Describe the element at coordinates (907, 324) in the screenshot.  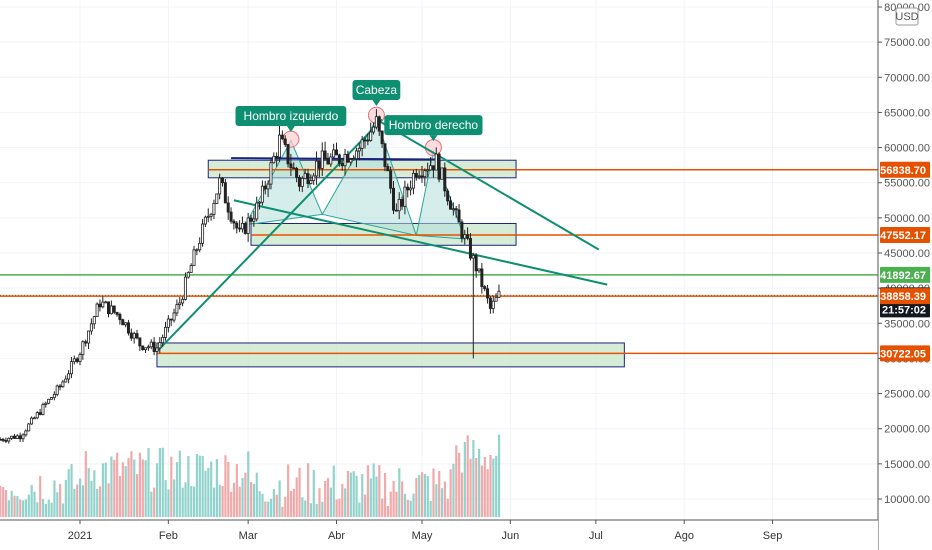
I see `price-tick-label: 35000.00` at that location.